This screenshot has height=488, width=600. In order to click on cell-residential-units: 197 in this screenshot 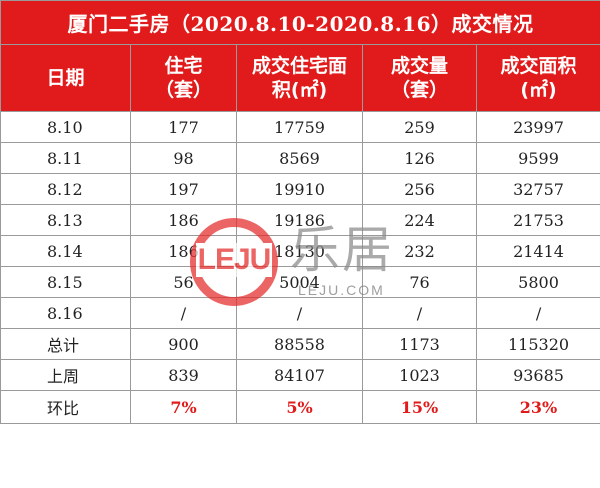, I will do `click(183, 189)`.